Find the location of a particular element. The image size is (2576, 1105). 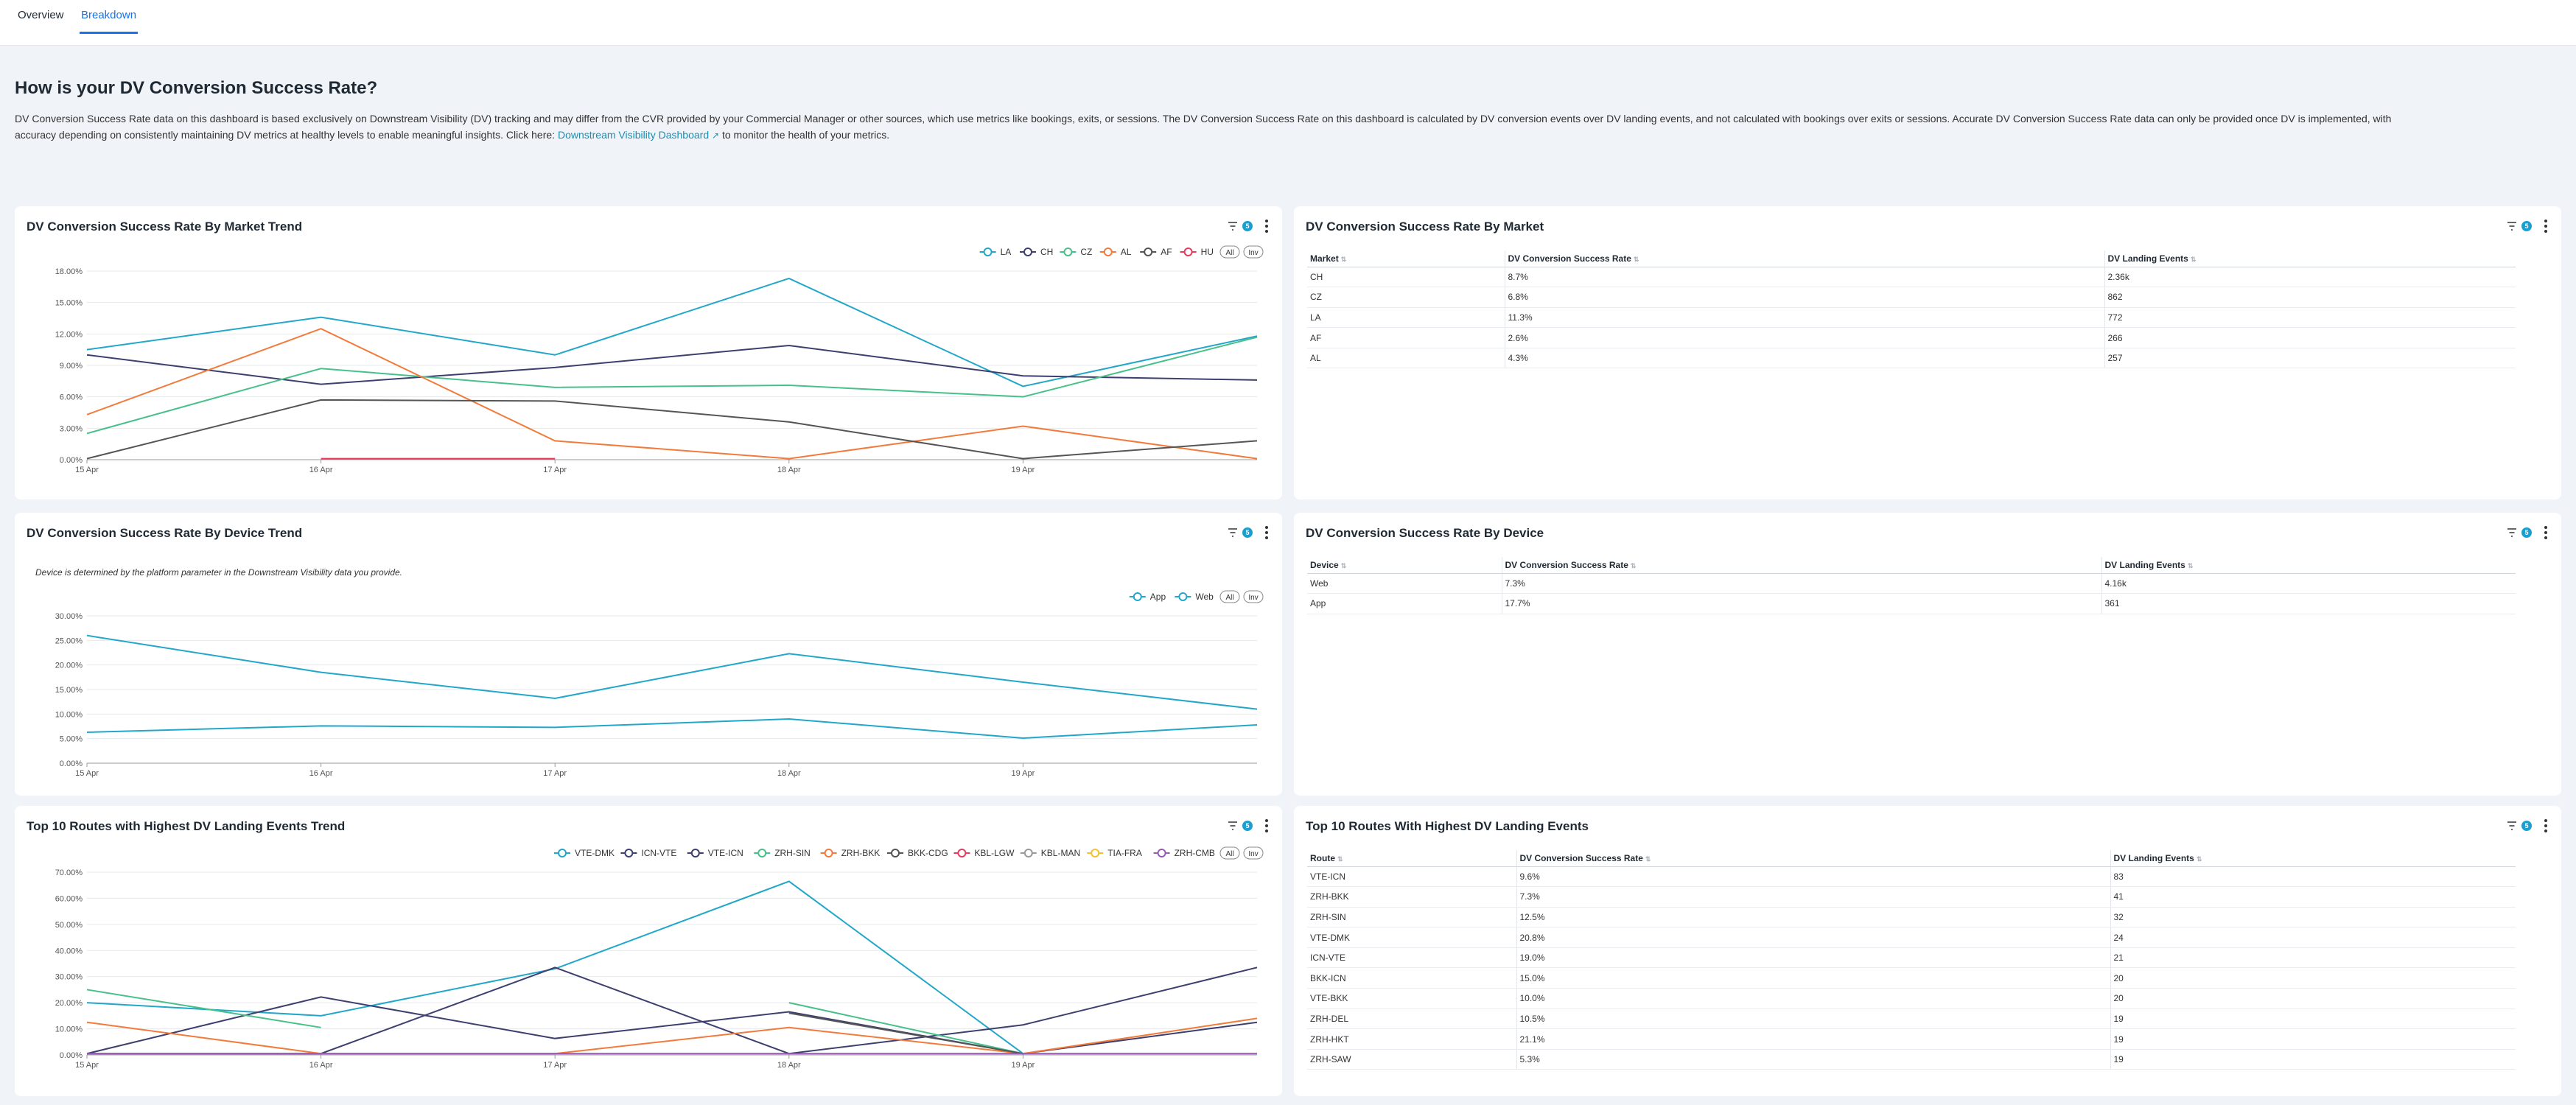

legend-button-label: Inv is located at coordinates (1253, 854).